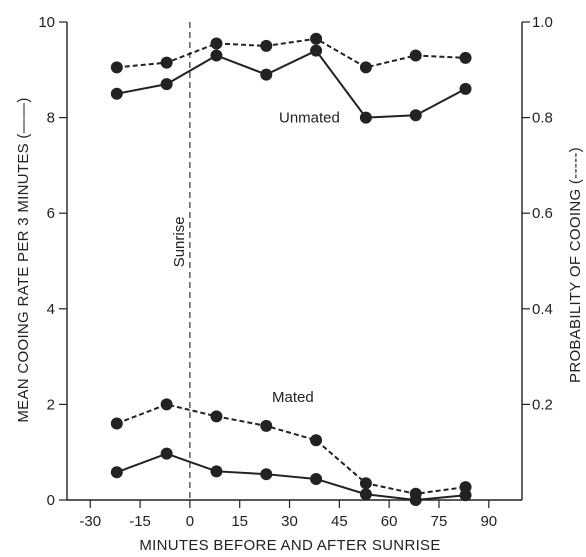 This screenshot has height=557, width=586. I want to click on y-left-tick-label: 6, so click(51, 213).